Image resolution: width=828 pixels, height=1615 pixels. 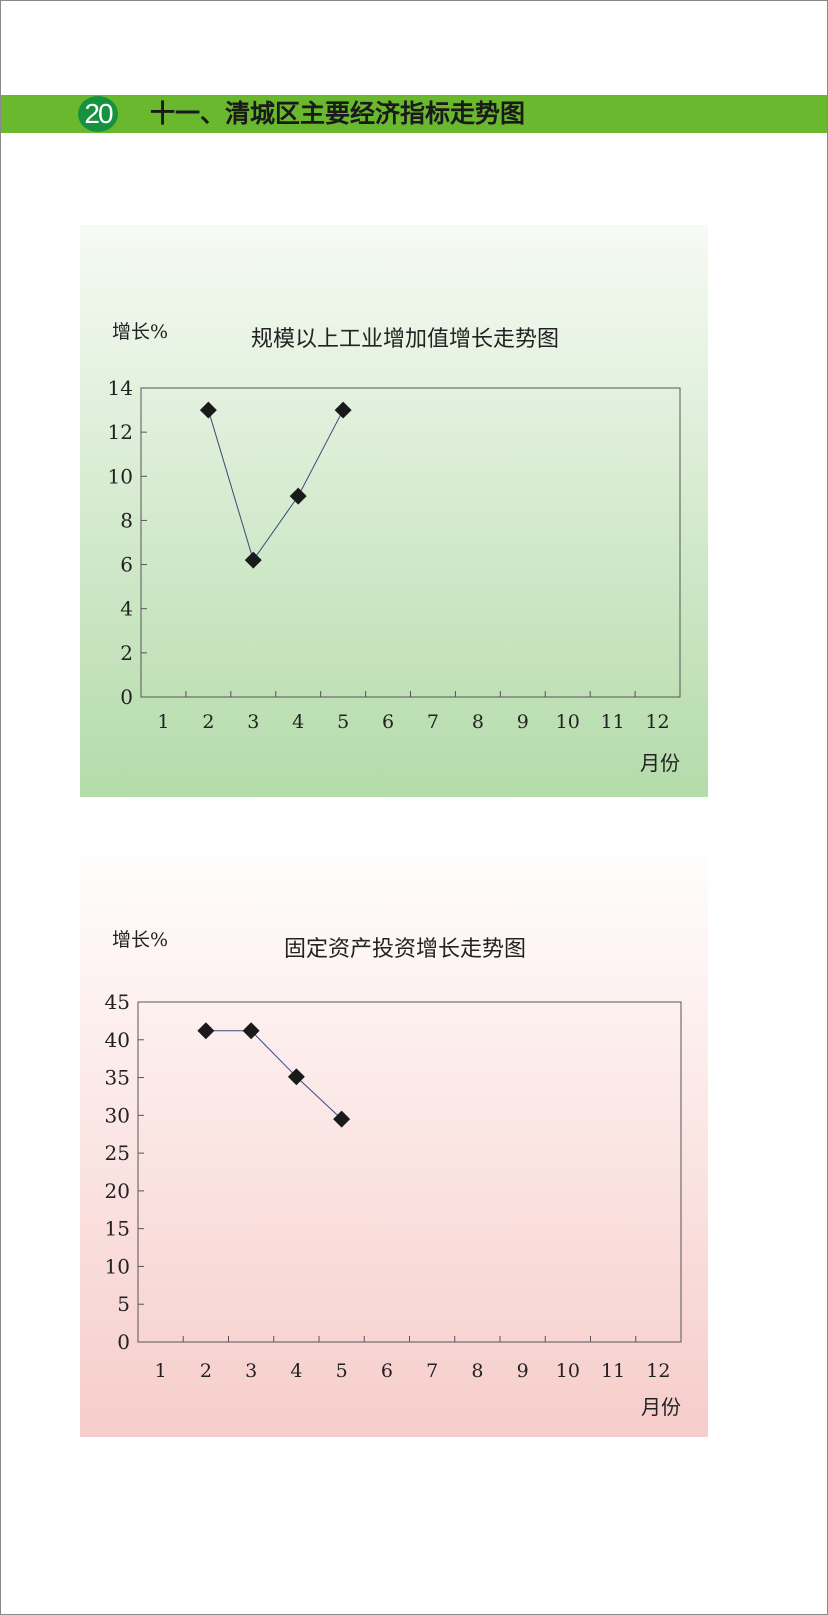 What do you see at coordinates (117, 1002) in the screenshot?
I see `y-tick-label: 45` at bounding box center [117, 1002].